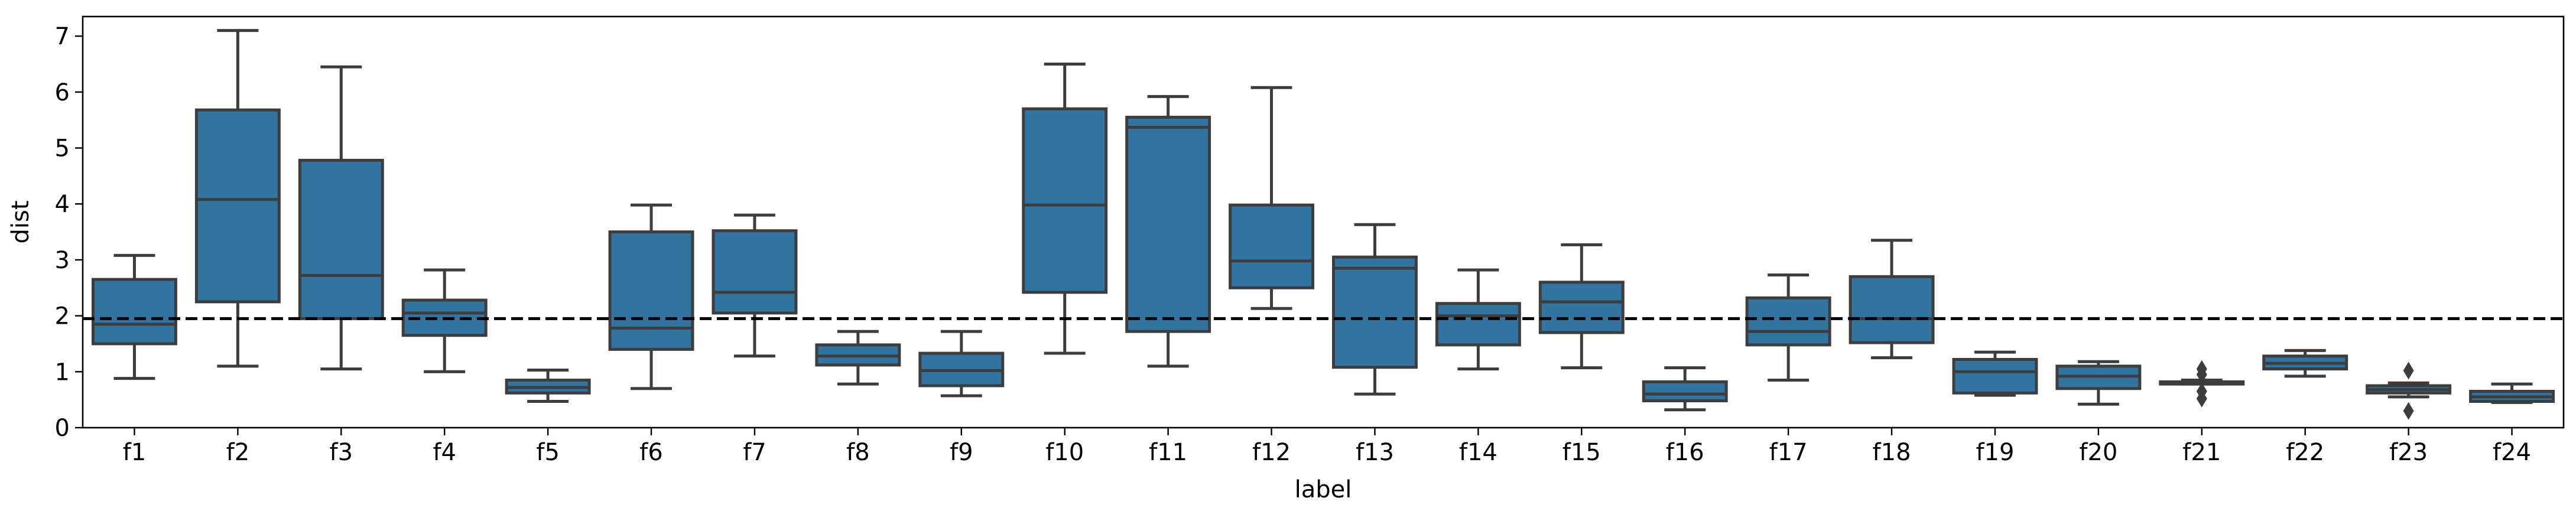 The height and width of the screenshot is (521, 2576). Describe the element at coordinates (1168, 452) in the screenshot. I see `x-tick-label: f11` at that location.